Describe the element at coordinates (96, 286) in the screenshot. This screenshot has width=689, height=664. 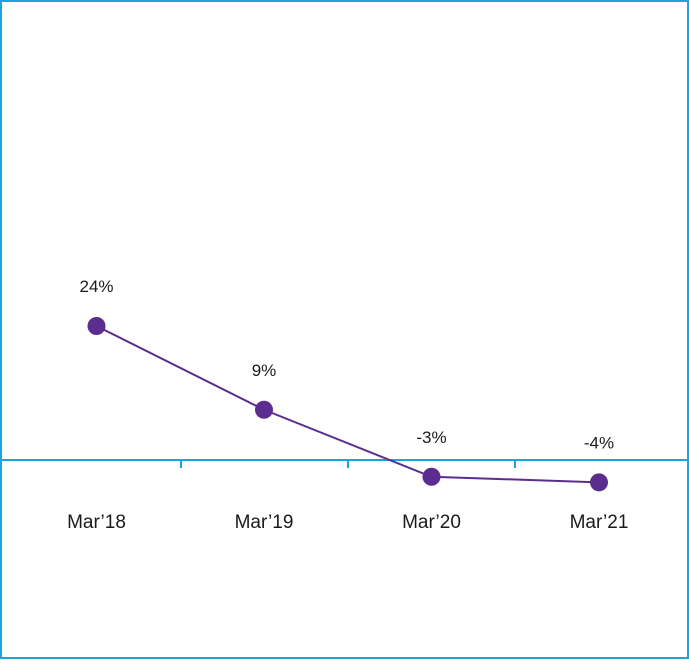
I see `data-label: 24%` at that location.